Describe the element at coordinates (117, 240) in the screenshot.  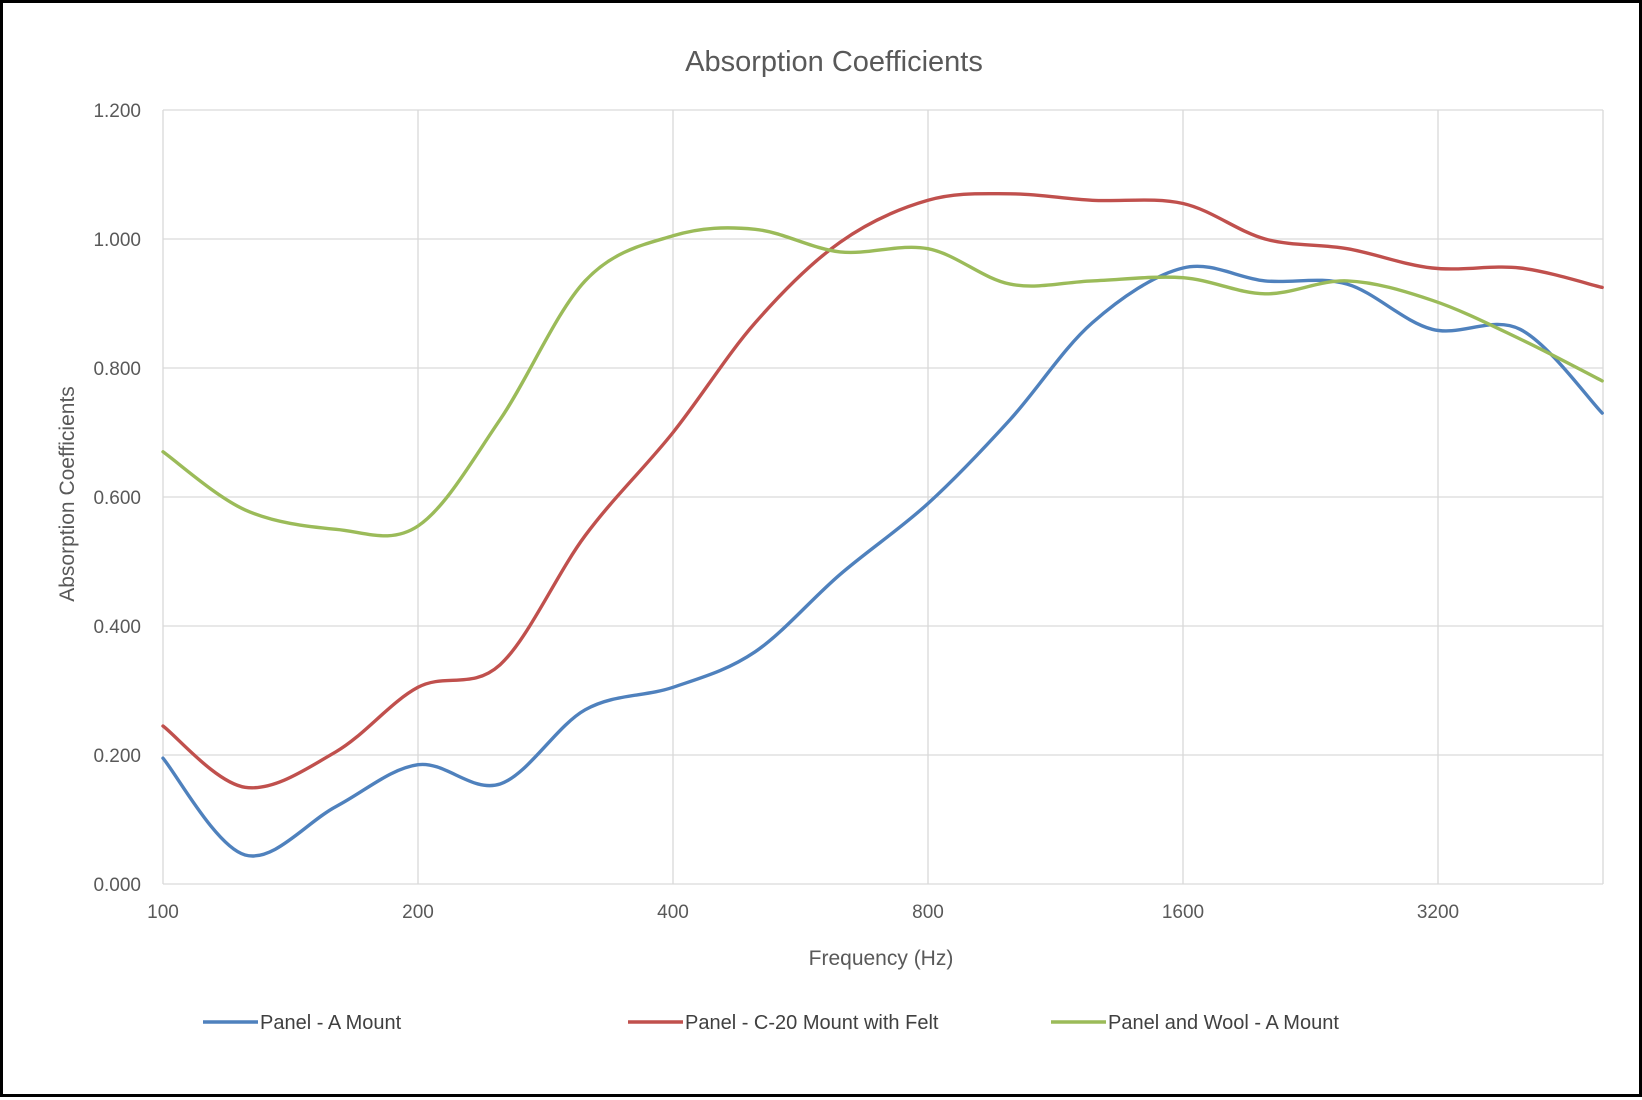
I see `y-tick-label: 1.000` at that location.